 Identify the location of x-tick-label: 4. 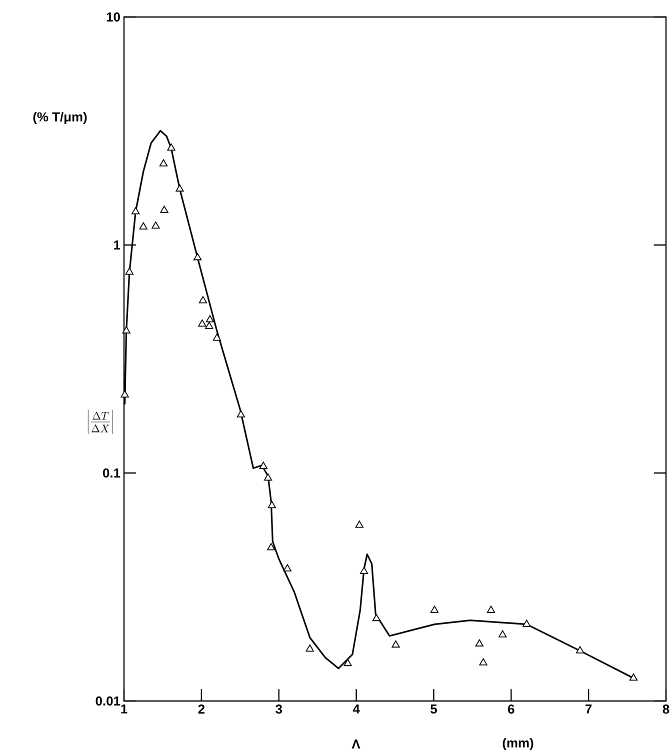
(356, 709).